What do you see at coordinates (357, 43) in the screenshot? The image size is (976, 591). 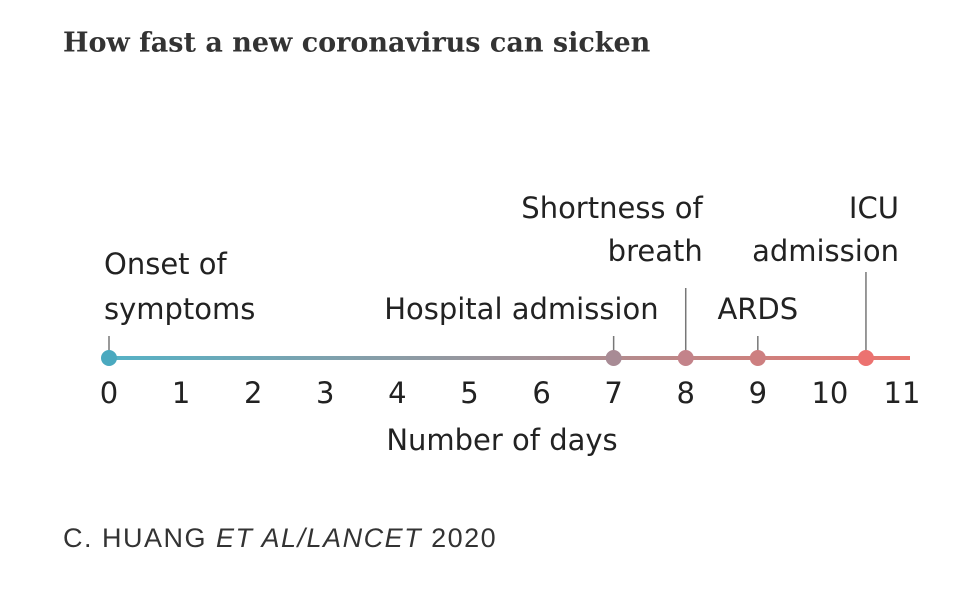 I see `chart-title: How fast a new coronavirus can sicken` at bounding box center [357, 43].